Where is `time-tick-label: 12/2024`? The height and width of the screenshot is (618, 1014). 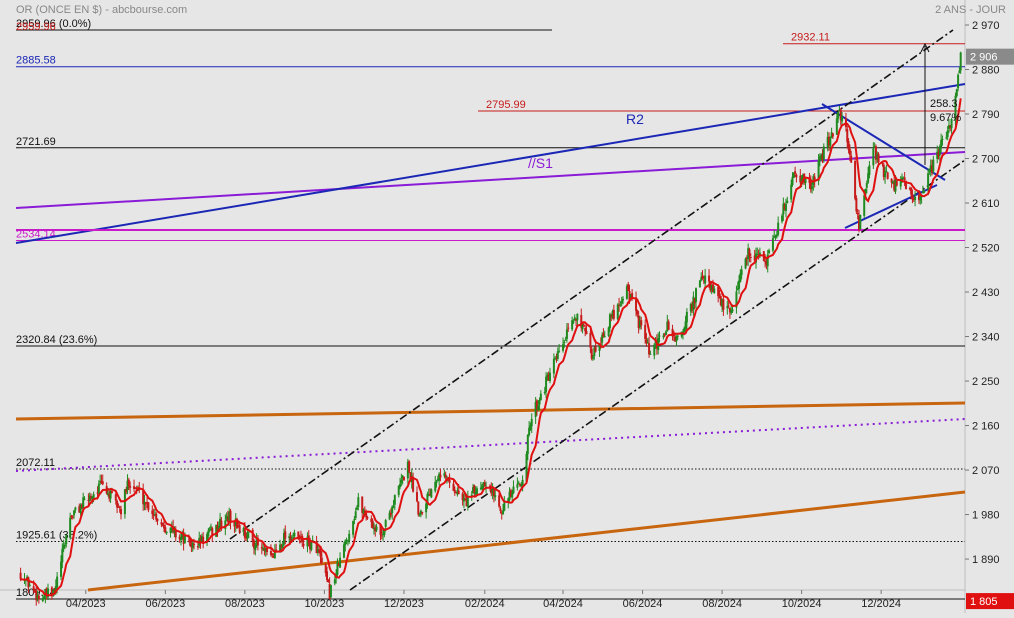
time-tick-label: 12/2024 is located at coordinates (881, 604).